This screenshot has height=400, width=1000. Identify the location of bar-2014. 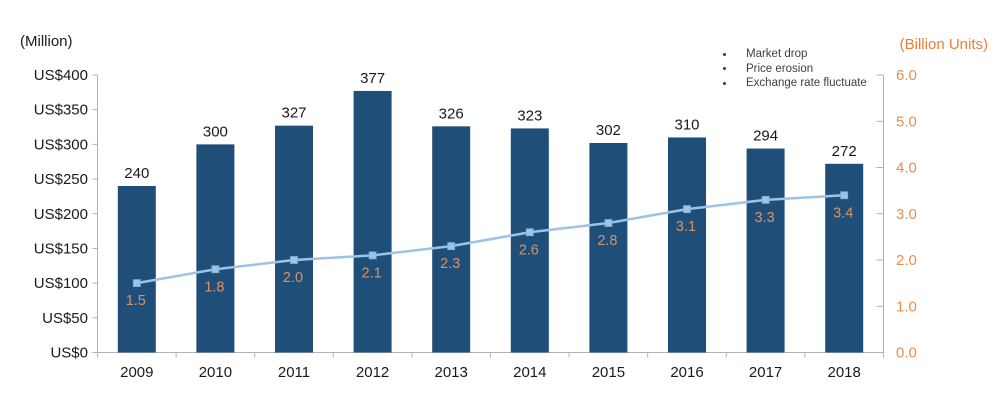
(529, 240).